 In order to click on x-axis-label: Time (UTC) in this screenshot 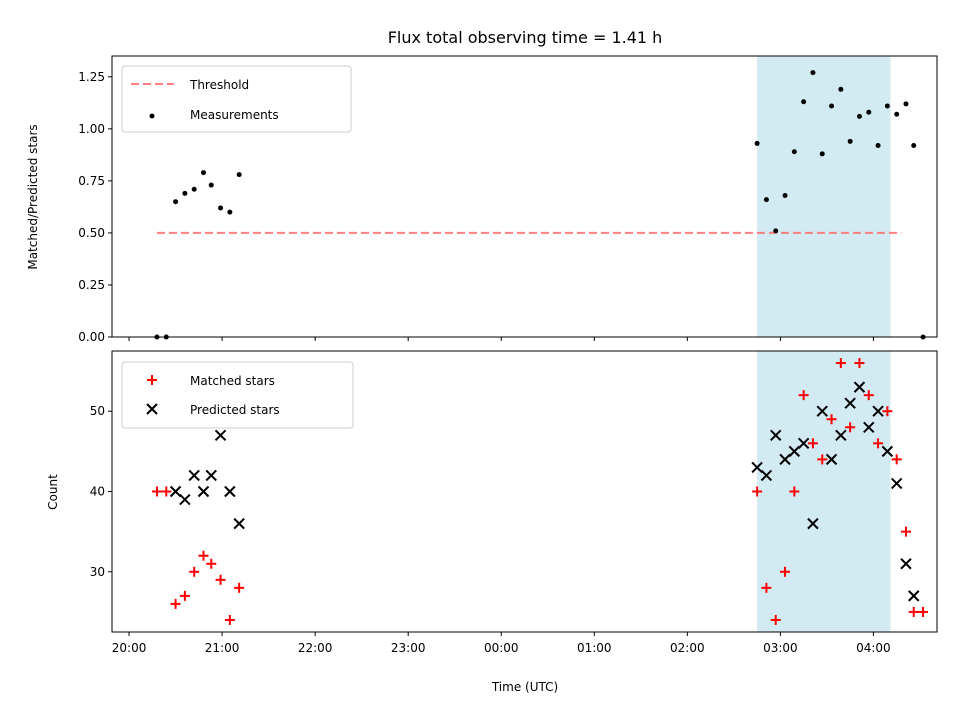, I will do `click(524, 687)`.